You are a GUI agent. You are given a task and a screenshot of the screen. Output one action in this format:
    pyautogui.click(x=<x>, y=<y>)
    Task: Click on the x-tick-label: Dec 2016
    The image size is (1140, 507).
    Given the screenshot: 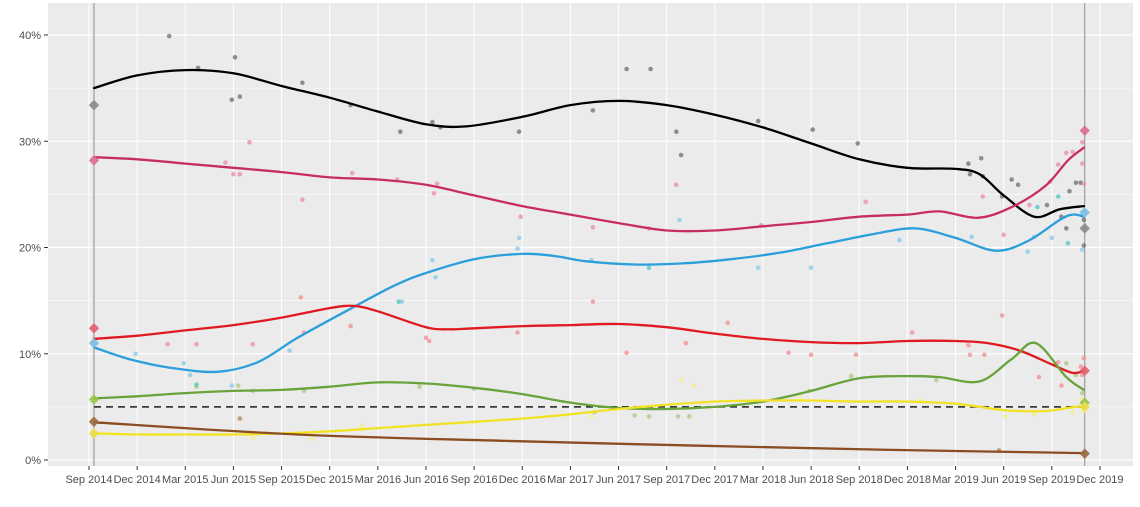 What is the action you would take?
    pyautogui.click(x=522, y=480)
    